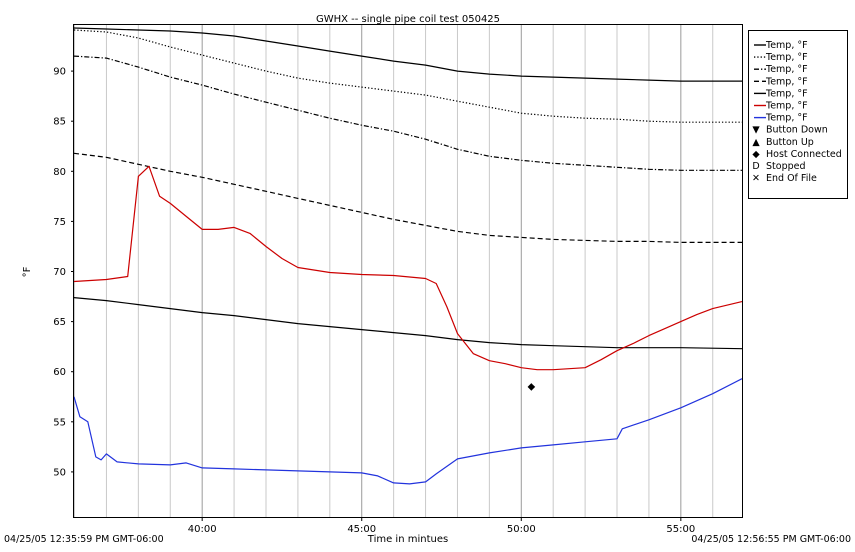 The height and width of the screenshot is (552, 855). I want to click on legend-entry: Host Connected, so click(804, 154).